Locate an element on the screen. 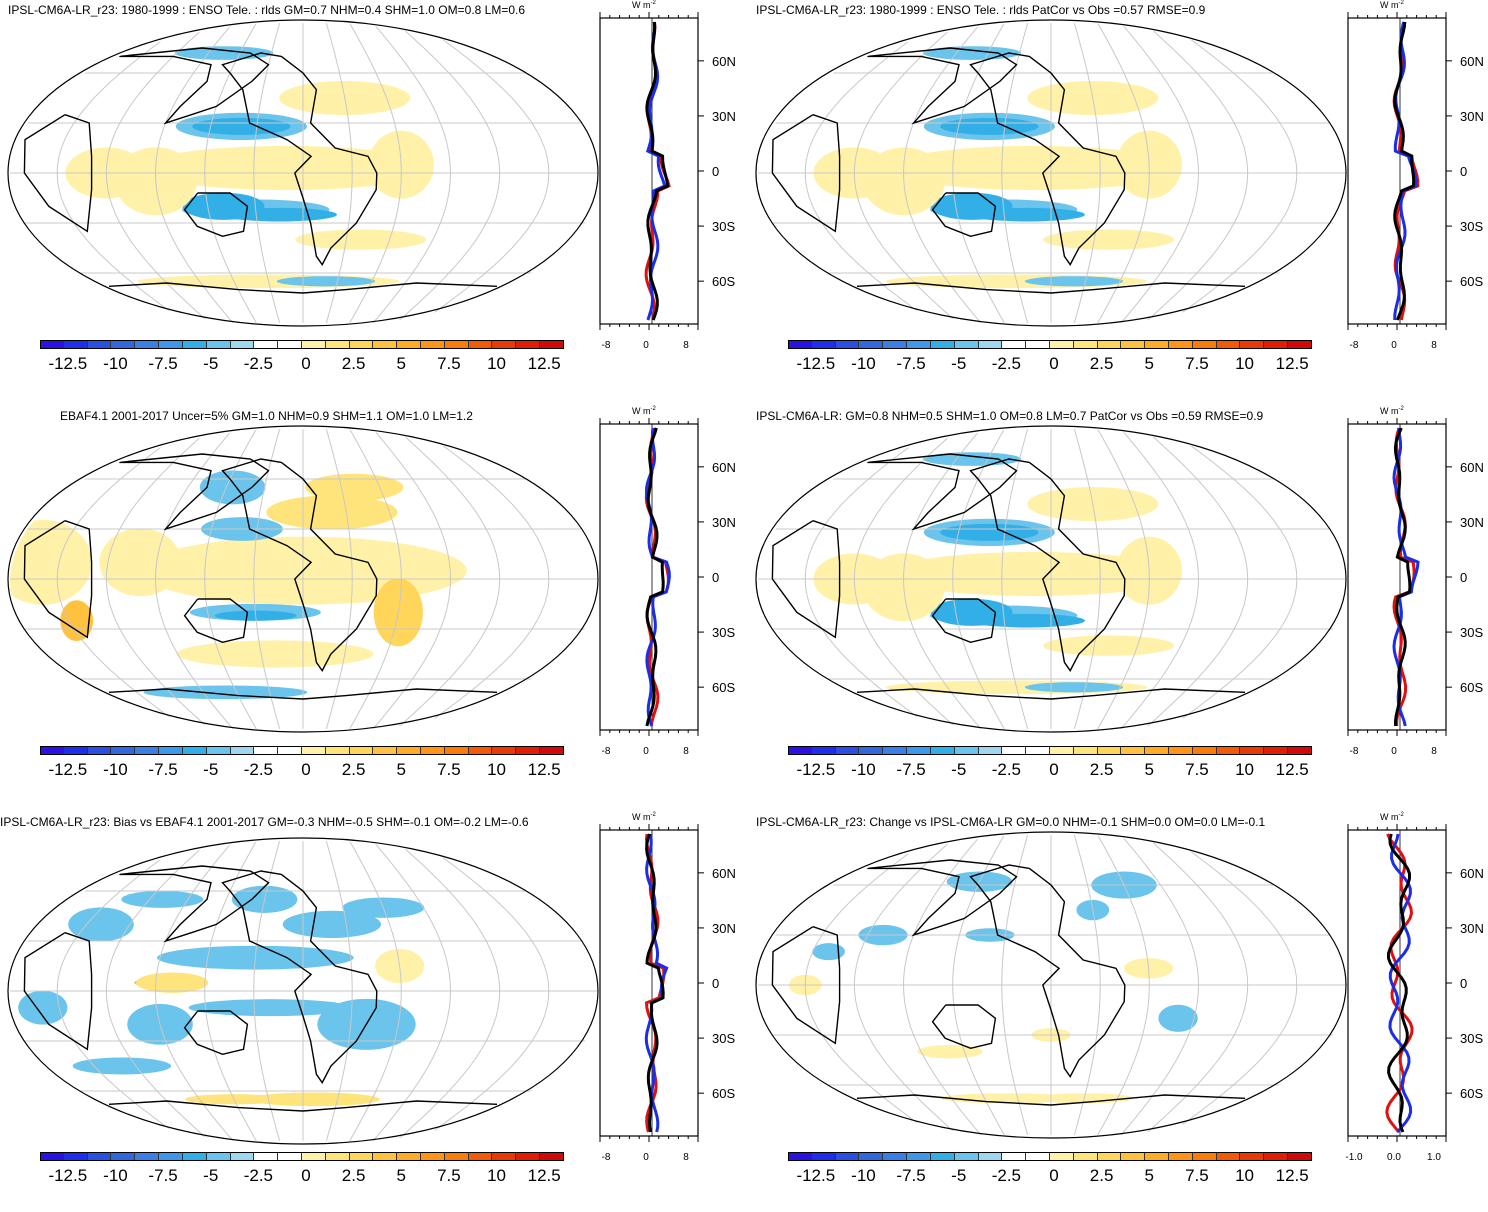 This screenshot has width=1488, height=1212. profile-tick-label: 1.0 is located at coordinates (1434, 1157).